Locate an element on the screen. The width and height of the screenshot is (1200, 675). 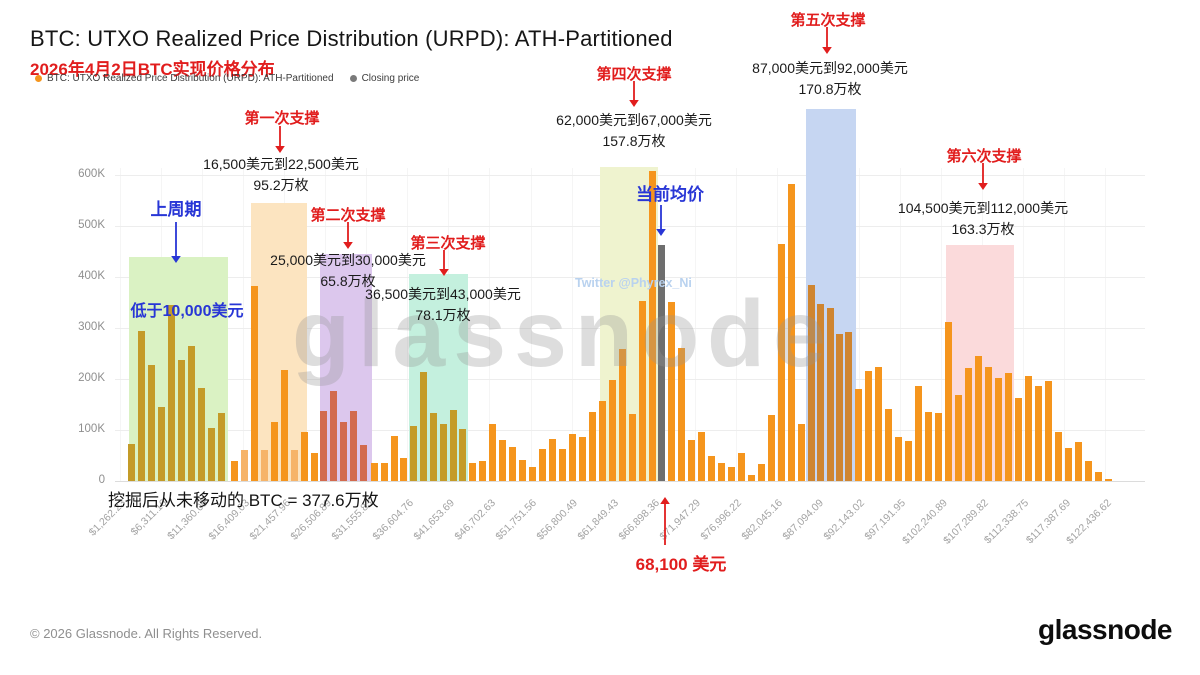
annotation-text-support-1: 16,500美元到22,500美元 95.2万枚 is located at coordinates (281, 175).